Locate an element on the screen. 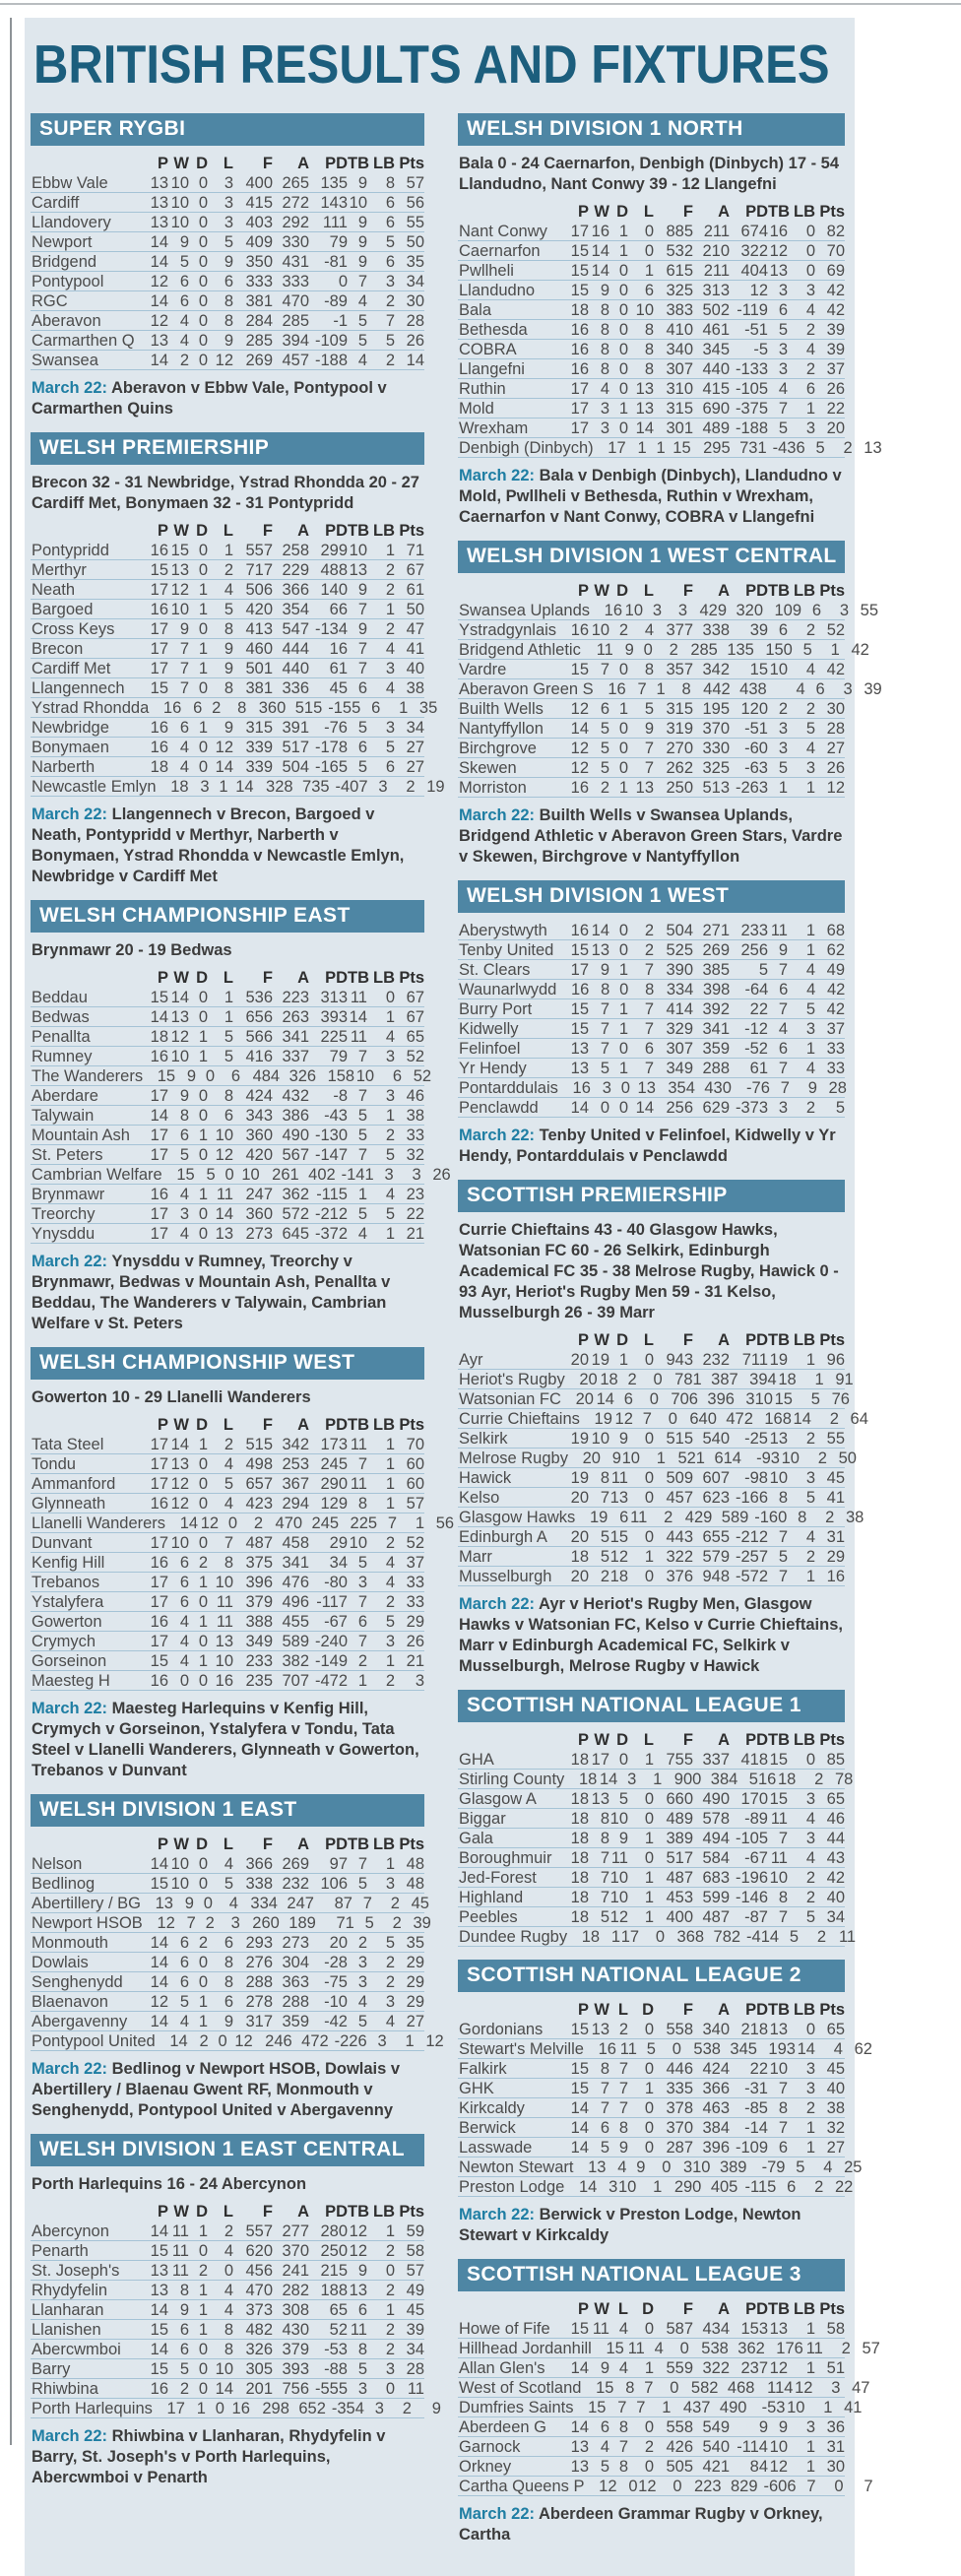 This screenshot has height=2576, width=961. team-name-cell: Trebanos is located at coordinates (66, 1583).